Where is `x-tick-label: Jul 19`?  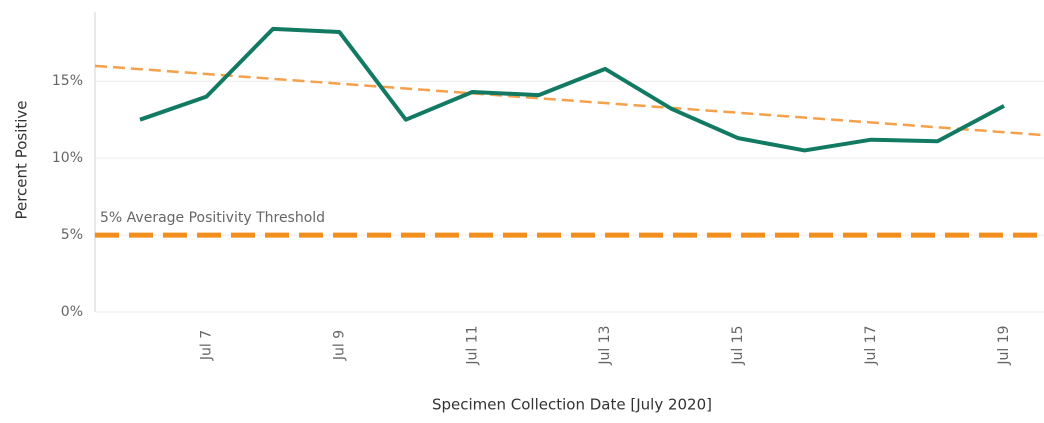
x-tick-label: Jul 19 is located at coordinates (1004, 345).